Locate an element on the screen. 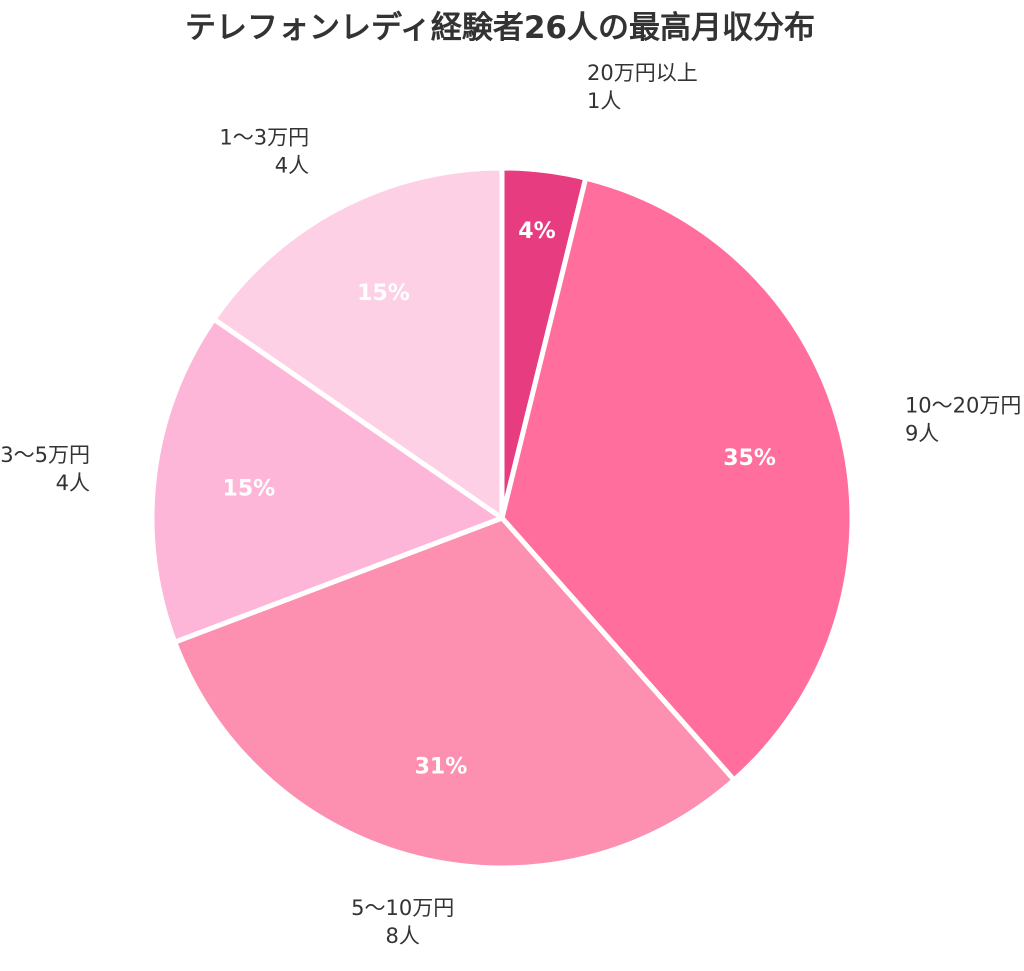  chart-title: テレフォンレディ経験者26人の最高月収分布 is located at coordinates (500, 28).